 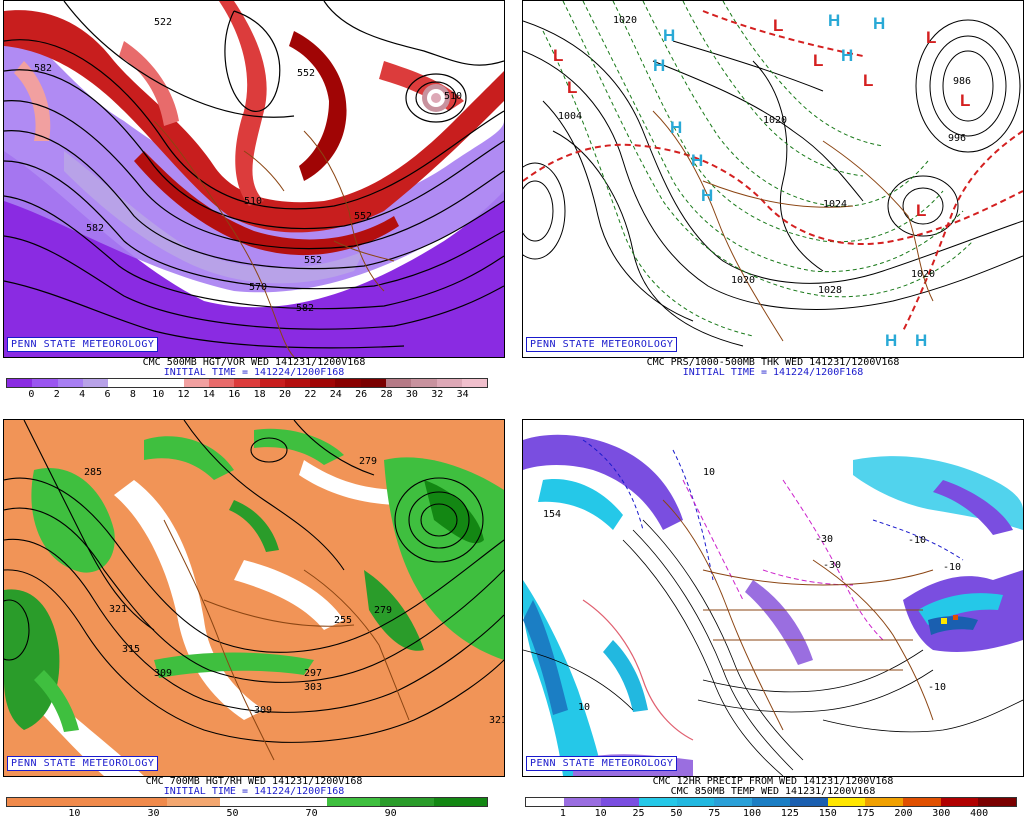 I want to click on scale-label: 14, so click(x=208, y=394).